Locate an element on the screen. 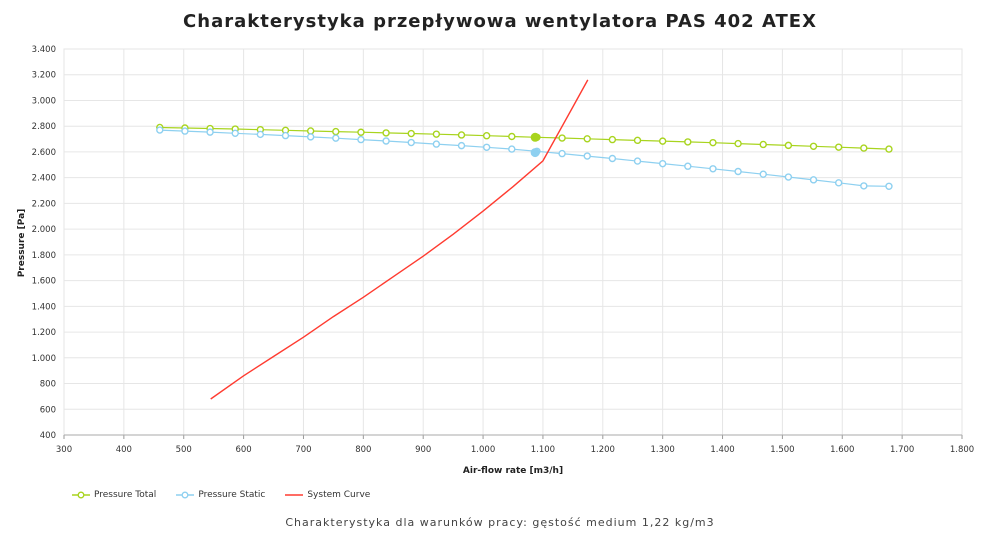 This screenshot has width=1000, height=541. legend-label: Pressure Static is located at coordinates (232, 495).